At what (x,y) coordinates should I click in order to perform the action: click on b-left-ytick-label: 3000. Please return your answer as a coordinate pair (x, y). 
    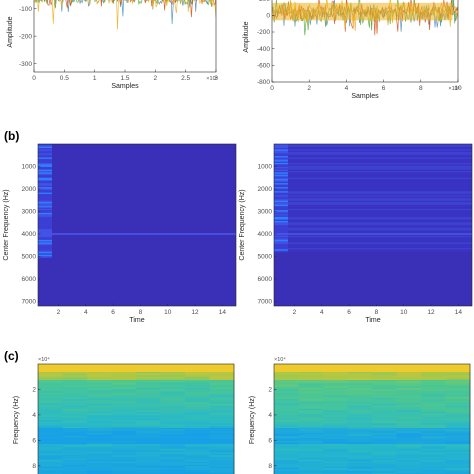
    Looking at the image, I should click on (29, 212).